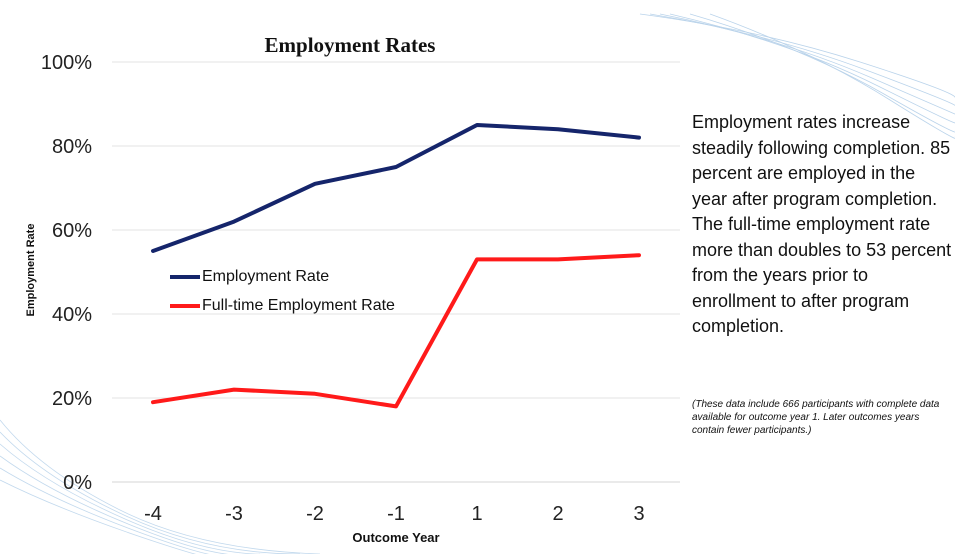  What do you see at coordinates (396, 188) in the screenshot?
I see `series-line-employment-rate` at bounding box center [396, 188].